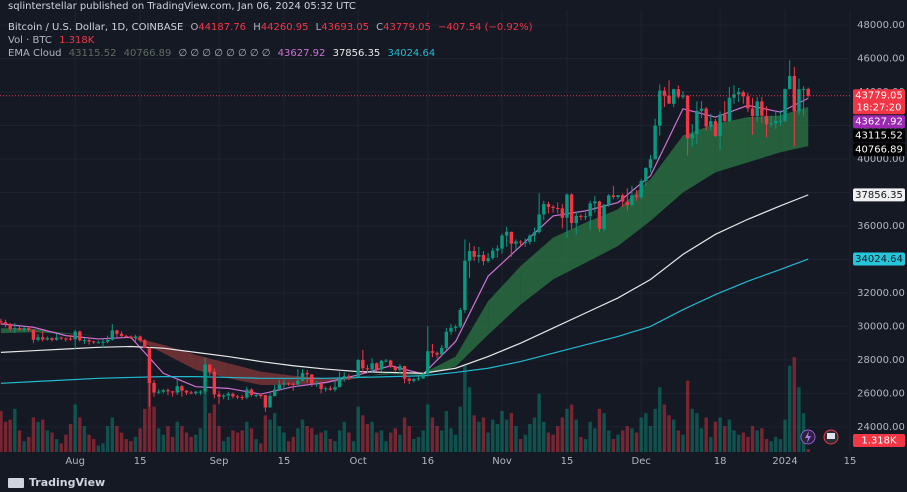  What do you see at coordinates (881, 293) in the screenshot?
I see `y-tick-label: 32000.00` at bounding box center [881, 293].